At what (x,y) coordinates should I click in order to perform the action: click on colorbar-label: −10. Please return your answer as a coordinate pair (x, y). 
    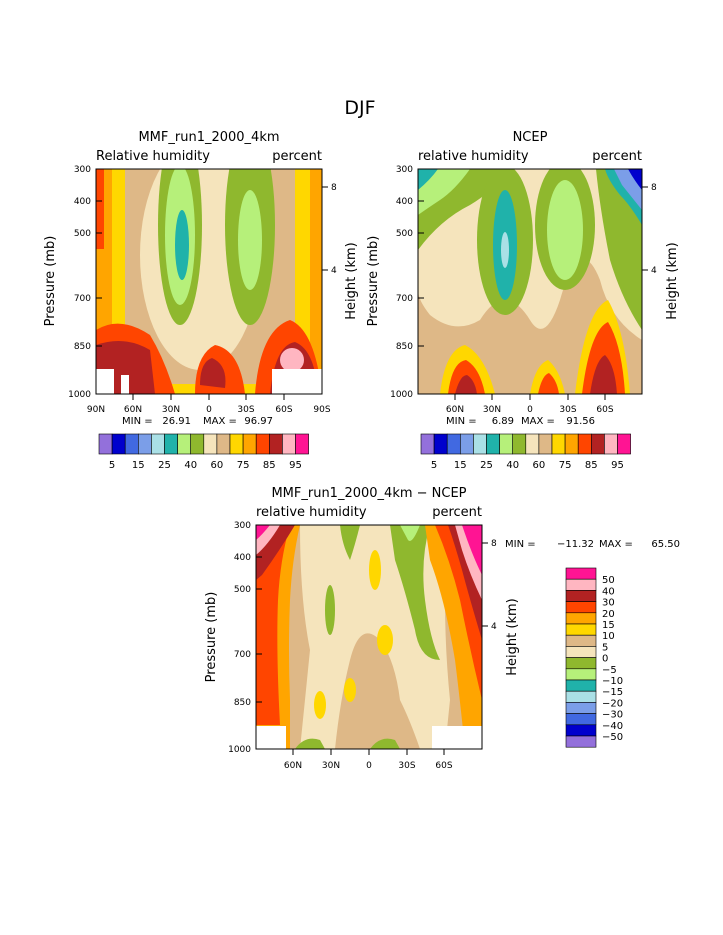
    Looking at the image, I should click on (612, 681).